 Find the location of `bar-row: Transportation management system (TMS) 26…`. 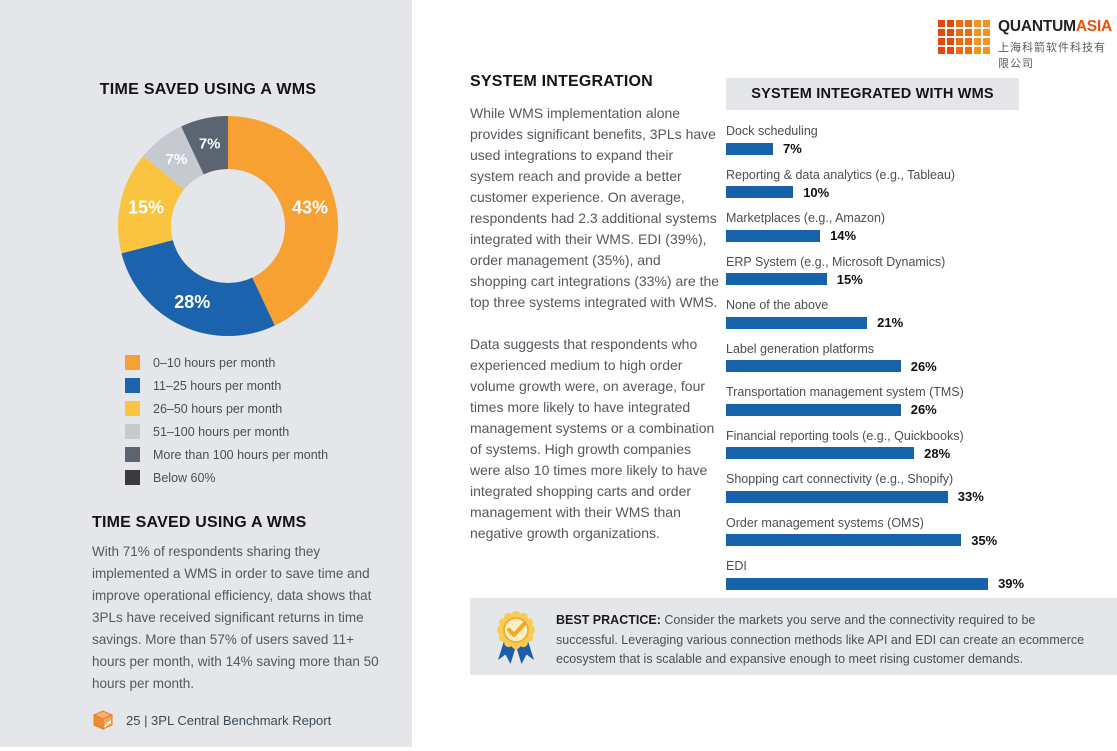

bar-row: Transportation management system (TMS) 26… is located at coordinates (876, 401).